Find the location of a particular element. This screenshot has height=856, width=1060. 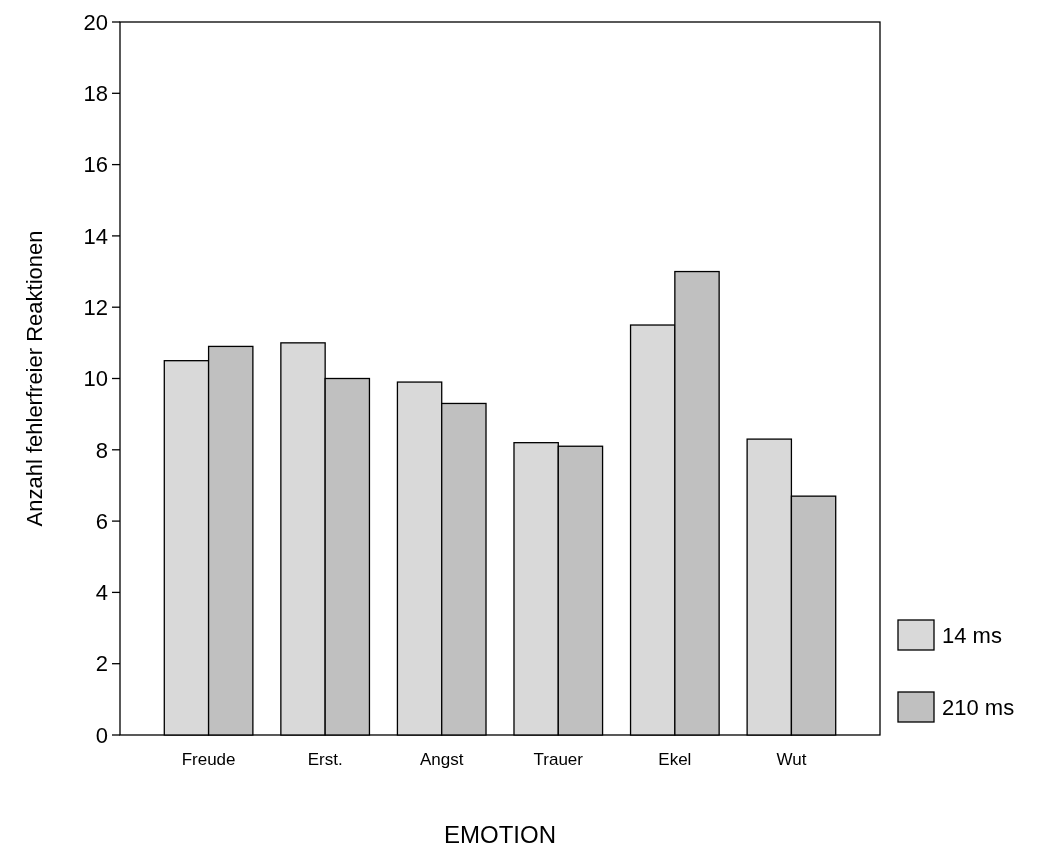

y-tick-label: 6 is located at coordinates (101, 521).